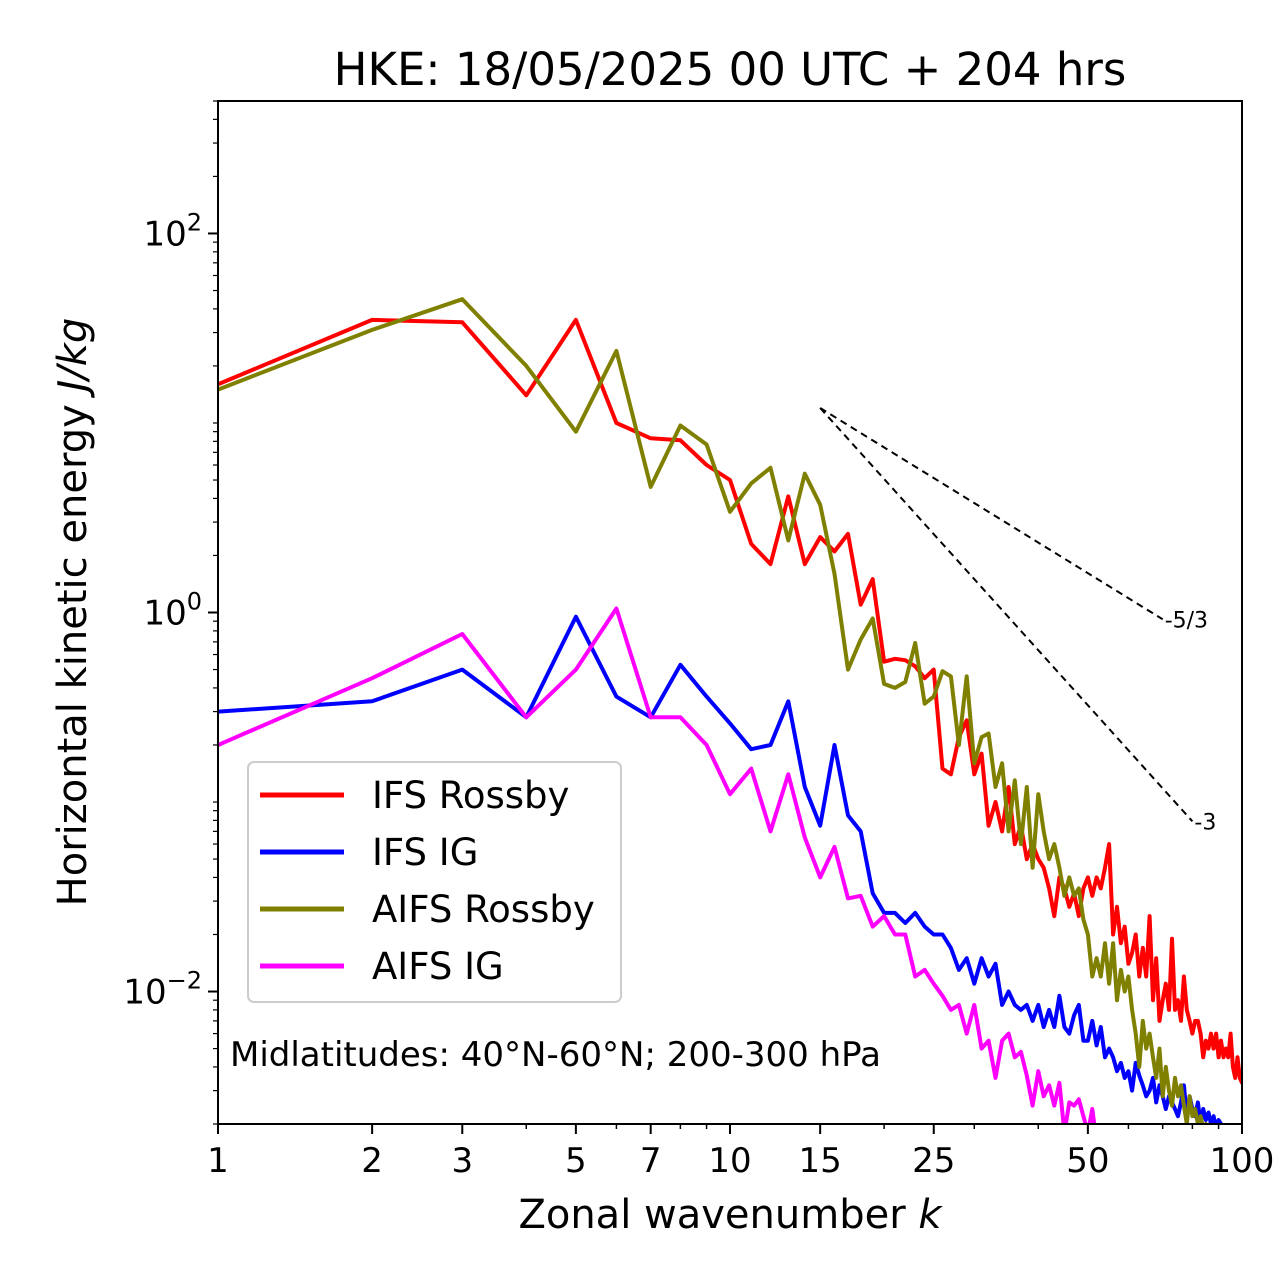 This screenshot has width=1280, height=1288. Describe the element at coordinates (555, 1055) in the screenshot. I see `region-annotation: Midlatitudes: 40°N-60°N; 200-300 hPa` at that location.